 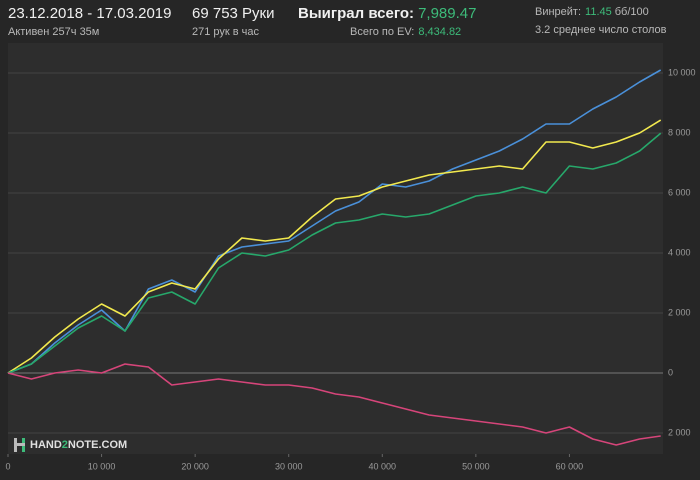 What do you see at coordinates (226, 32) in the screenshot?
I see `hands-rate: 271 рук в час` at bounding box center [226, 32].